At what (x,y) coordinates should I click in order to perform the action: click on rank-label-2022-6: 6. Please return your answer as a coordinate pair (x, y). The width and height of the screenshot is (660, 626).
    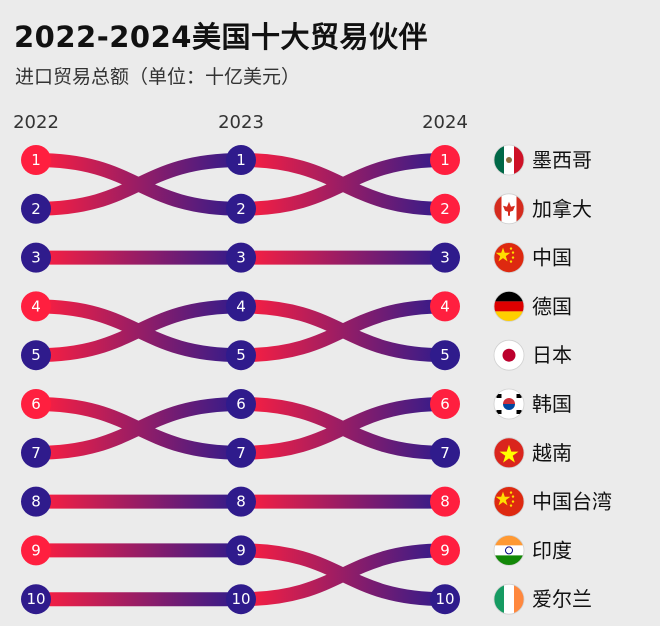
    Looking at the image, I should click on (36, 404).